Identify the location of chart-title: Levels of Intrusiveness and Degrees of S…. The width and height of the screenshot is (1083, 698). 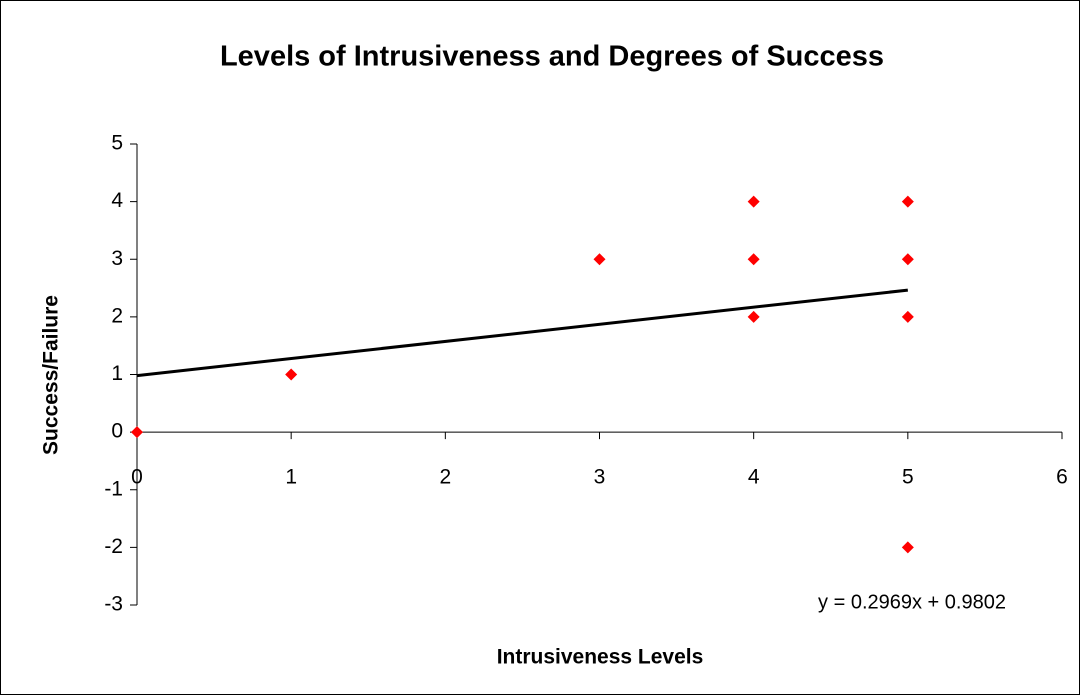
(552, 57).